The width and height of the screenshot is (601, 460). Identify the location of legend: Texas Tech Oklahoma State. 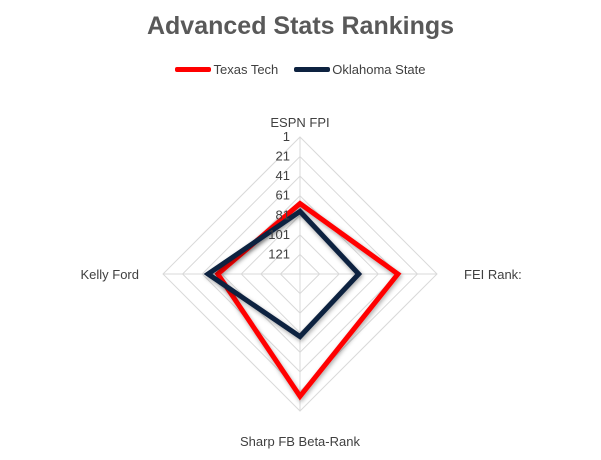
(300, 69).